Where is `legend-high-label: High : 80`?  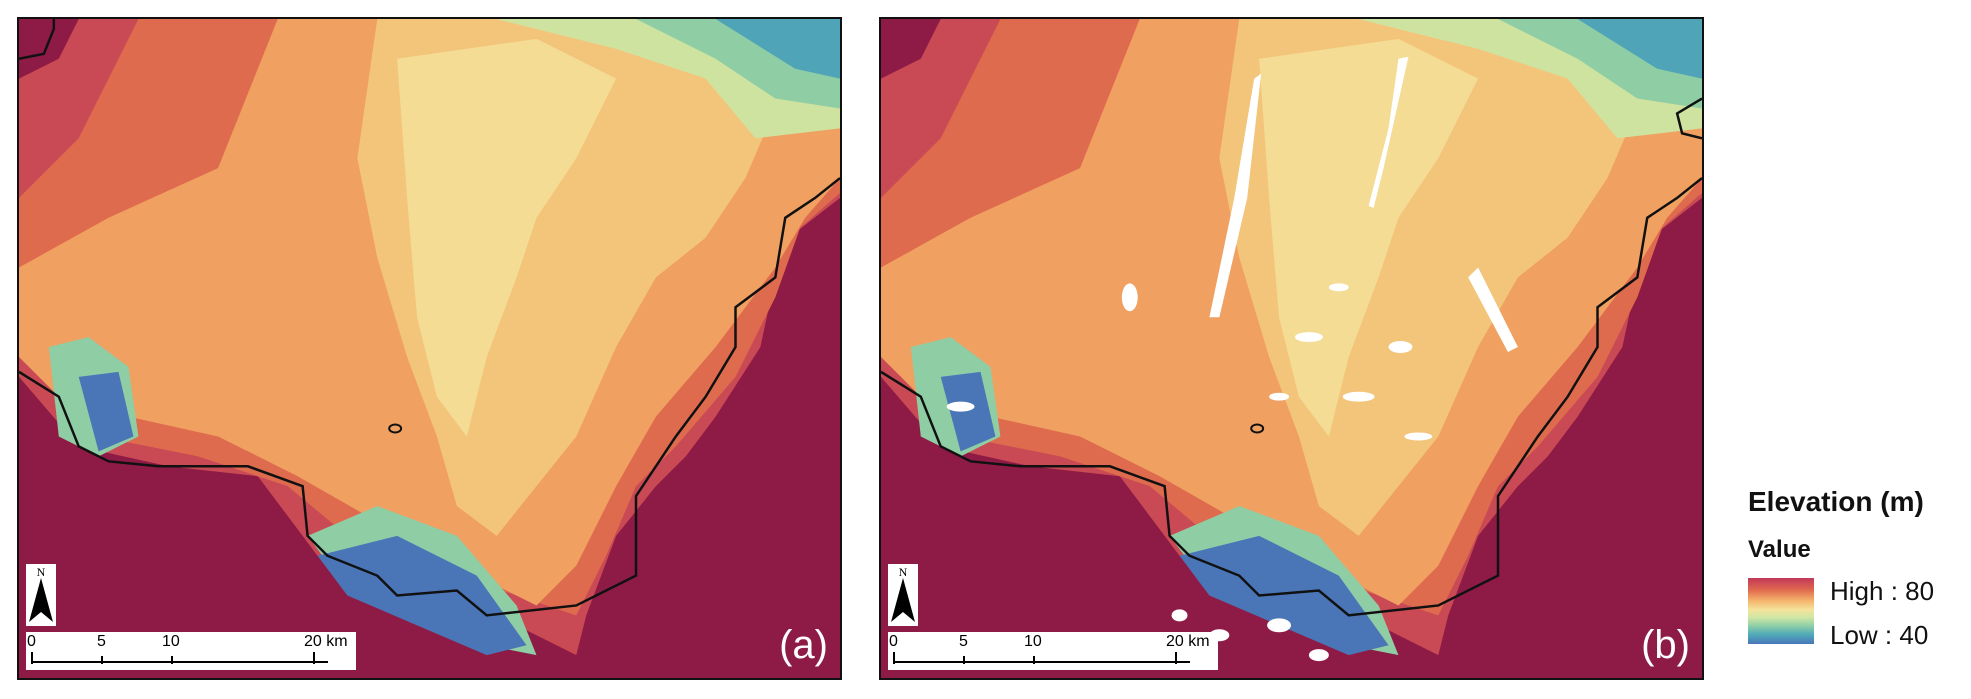 legend-high-label: High : 80 is located at coordinates (1882, 591).